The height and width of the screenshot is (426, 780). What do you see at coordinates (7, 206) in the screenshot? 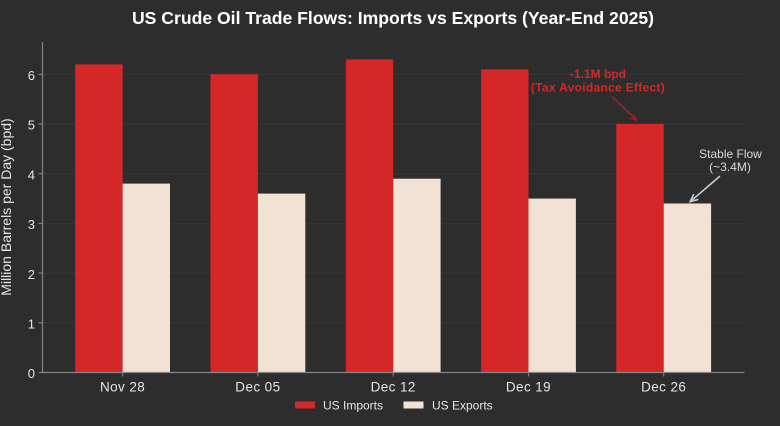
I see `svg-text: Million Barrels per Day (bpd)` at bounding box center [7, 206].